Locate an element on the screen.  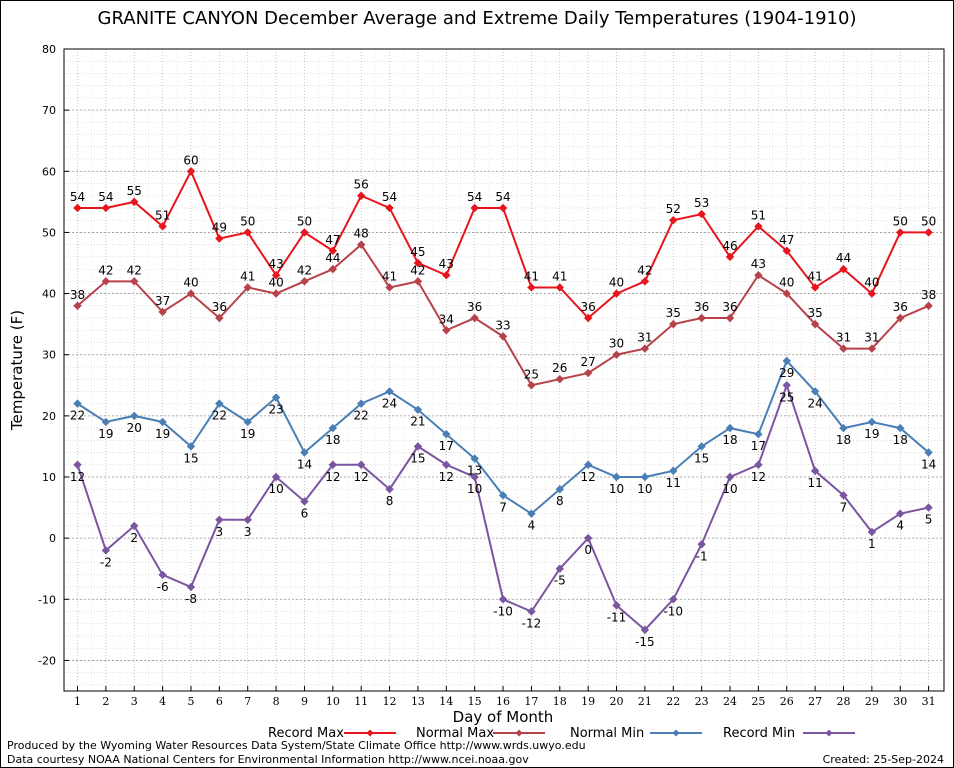
x-tick-label: 8 is located at coordinates (276, 701).